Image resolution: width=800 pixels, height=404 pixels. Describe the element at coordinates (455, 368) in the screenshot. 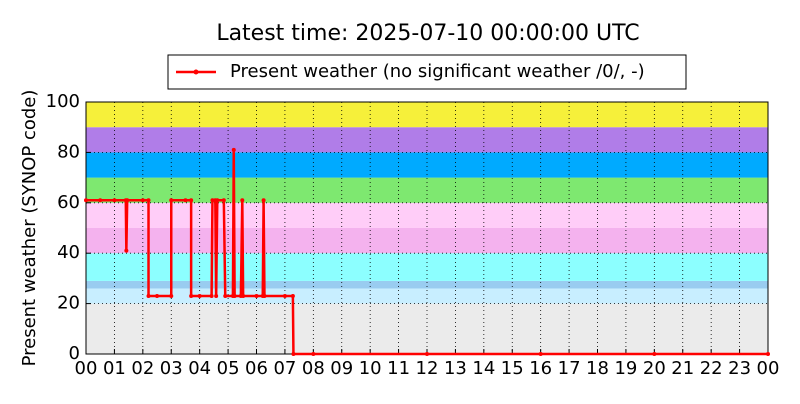

I see `x-tick-label: 13` at that location.